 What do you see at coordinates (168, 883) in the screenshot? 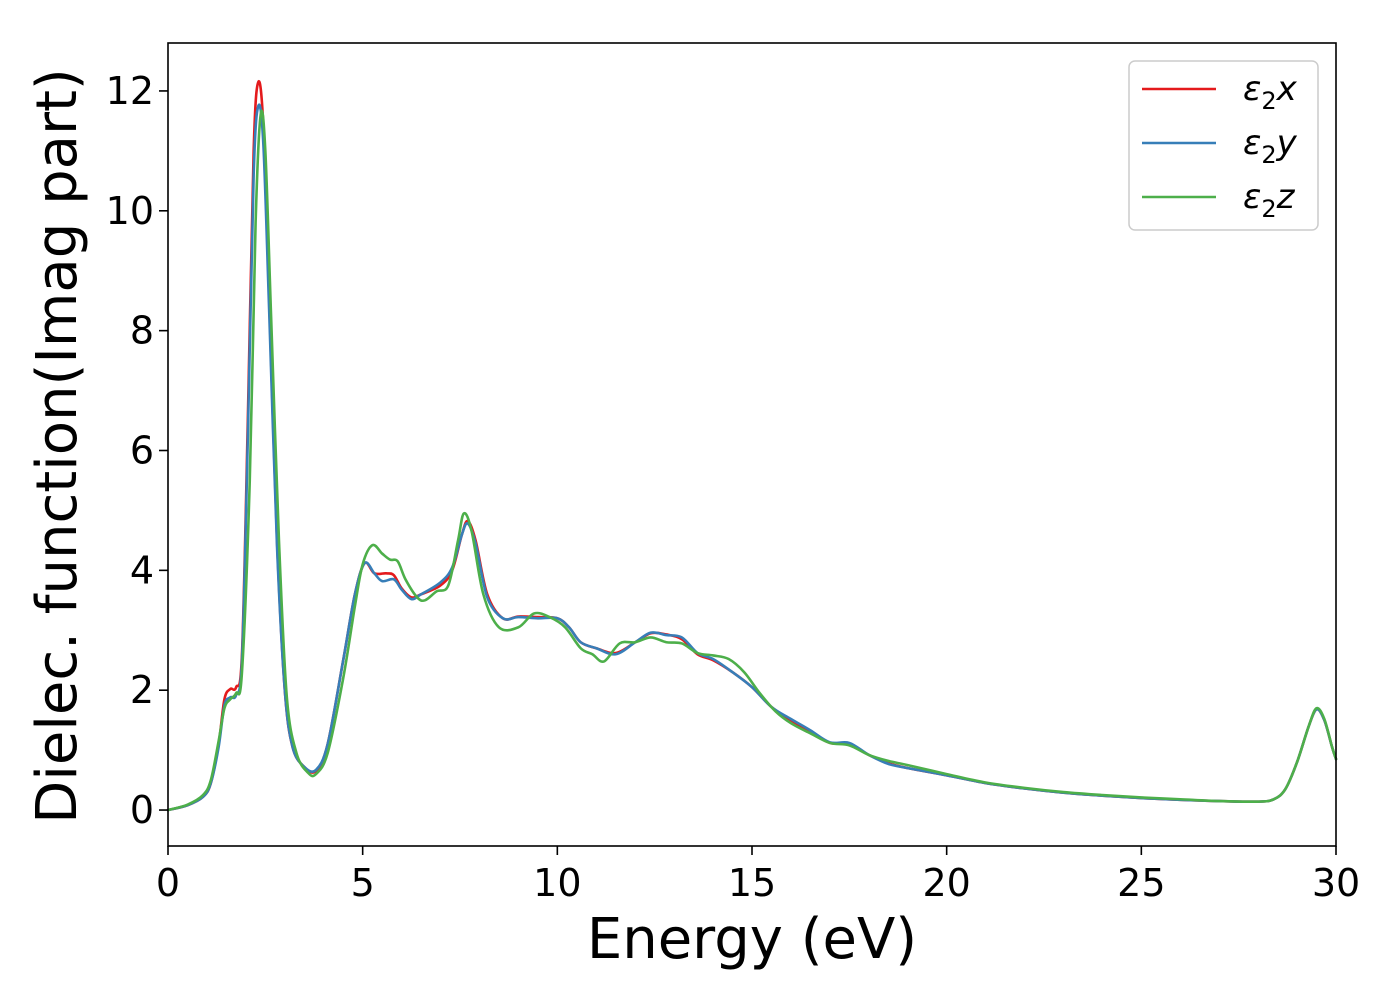
I see `x-tick-label: 0` at bounding box center [168, 883].